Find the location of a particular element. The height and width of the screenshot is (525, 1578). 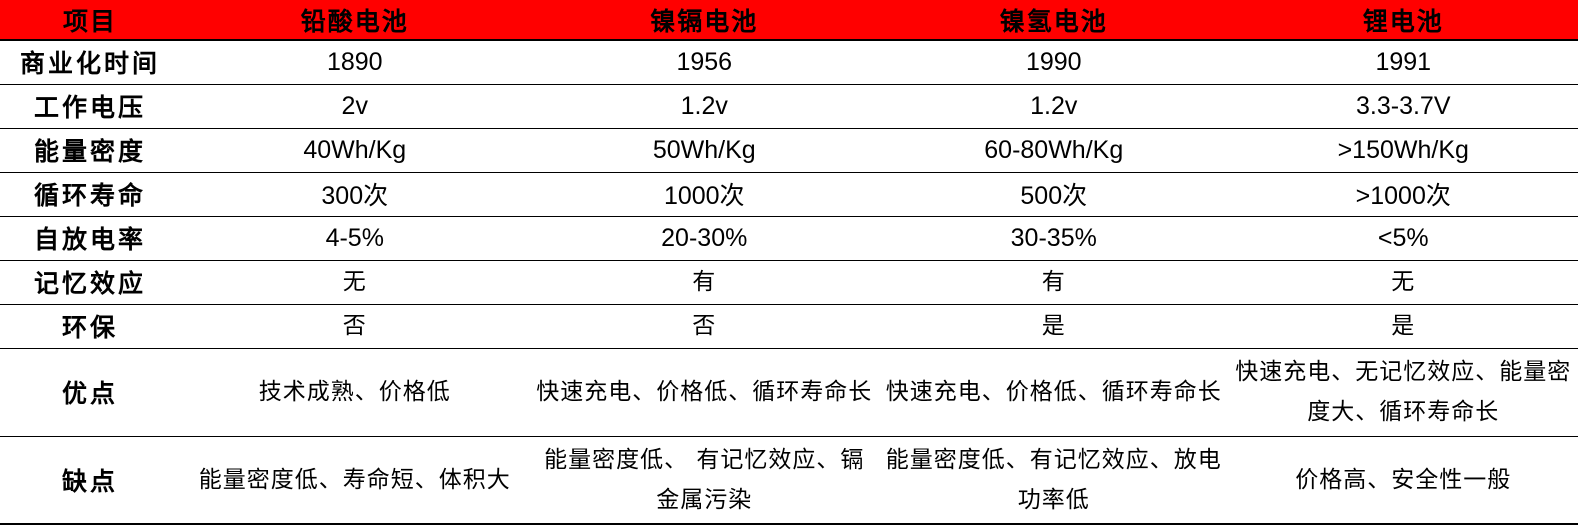

table-cell: 能量密度低、 有记忆效应、镉金属污染 is located at coordinates (705, 480).